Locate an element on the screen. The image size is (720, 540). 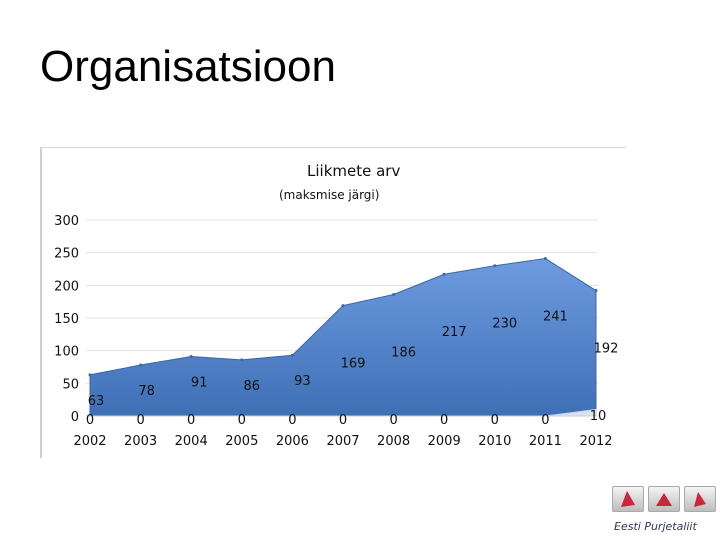
x-tick-label: 2012 is located at coordinates (595, 441).